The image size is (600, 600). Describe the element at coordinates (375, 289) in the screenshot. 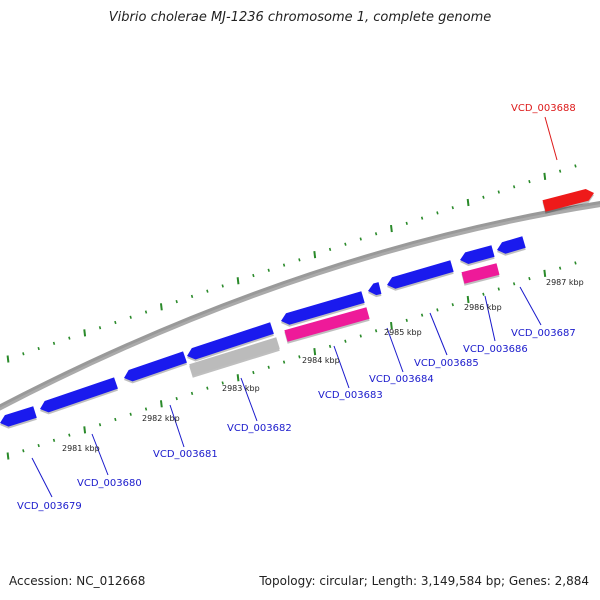

I see `gene-vcd-003684-strand` at that location.